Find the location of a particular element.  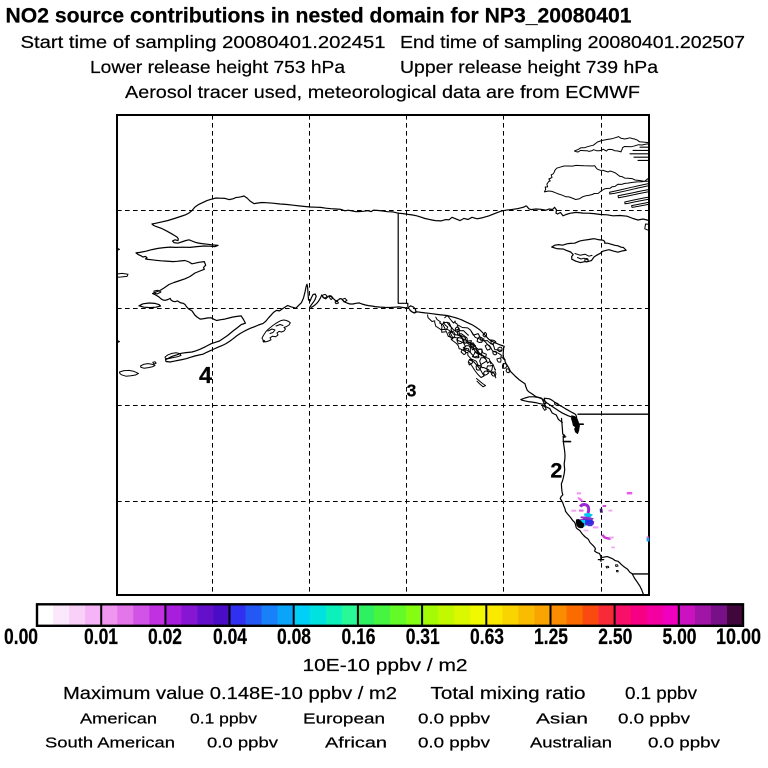

svg-text:End time of sampling 20080401.: End time of sampling 20080401.202507 is located at coordinates (572, 42).